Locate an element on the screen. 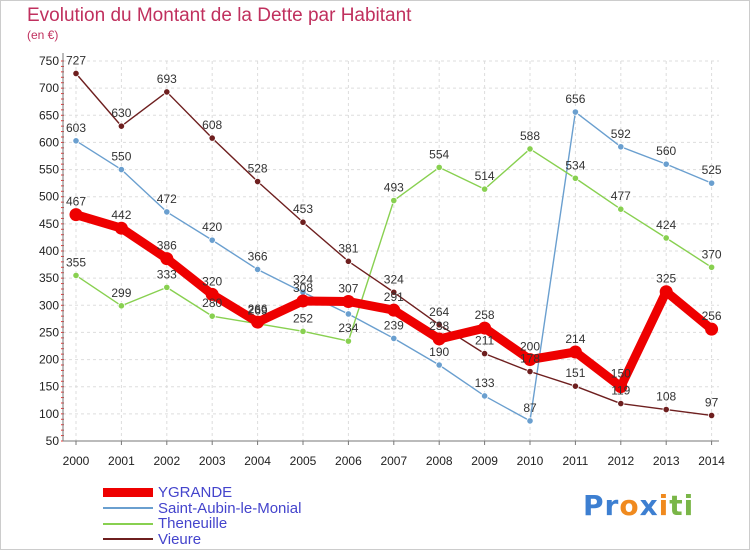  logo-letter: i is located at coordinates (689, 505).